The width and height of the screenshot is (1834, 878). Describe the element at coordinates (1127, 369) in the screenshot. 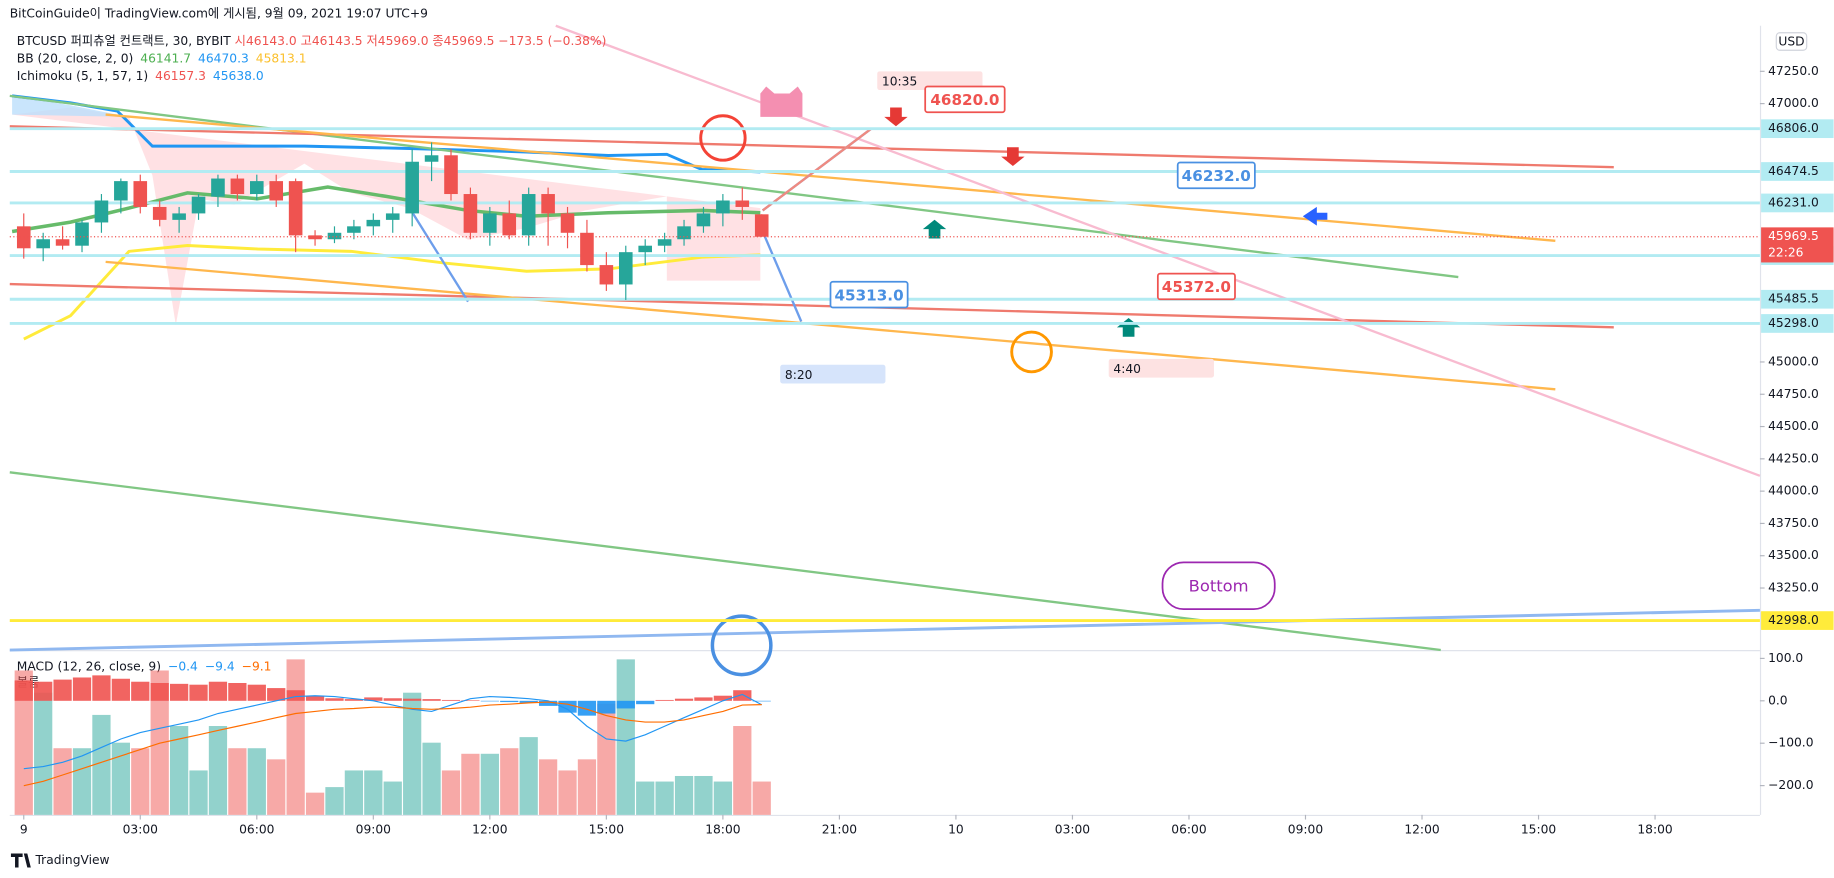

I see `annotation-text: 4:40` at that location.